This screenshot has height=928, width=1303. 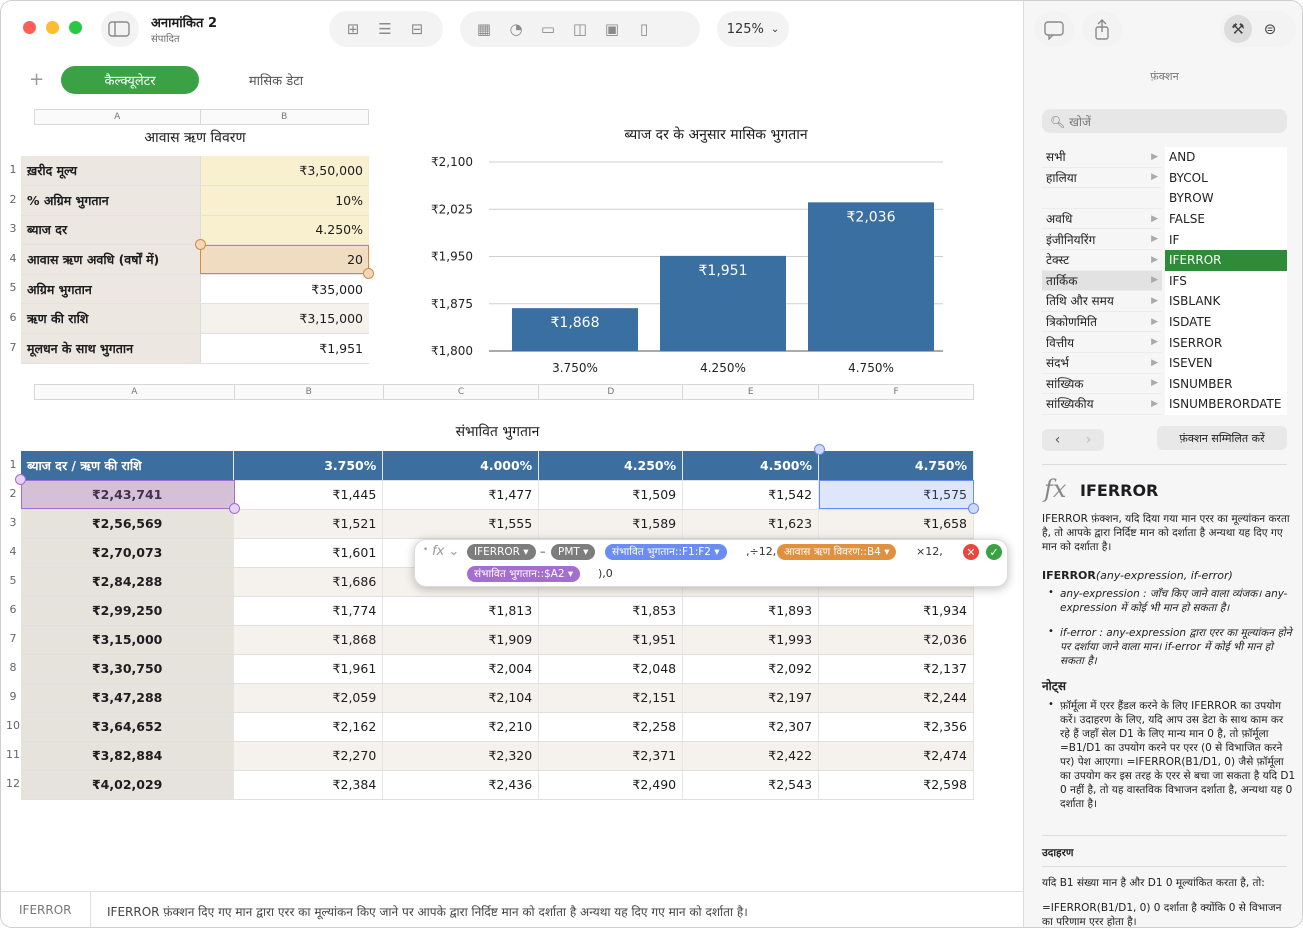 What do you see at coordinates (896, 698) in the screenshot?
I see `cell: ₹2,244` at bounding box center [896, 698].